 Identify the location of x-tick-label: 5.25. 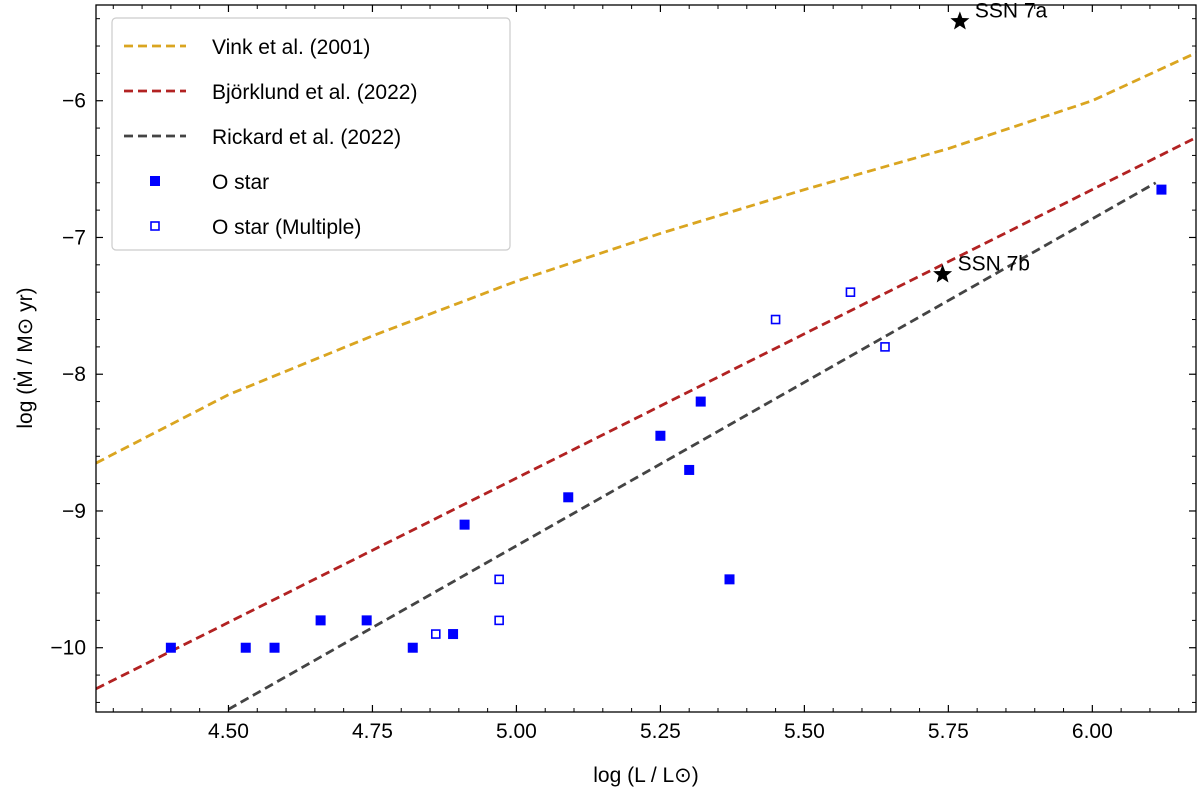
(660, 731).